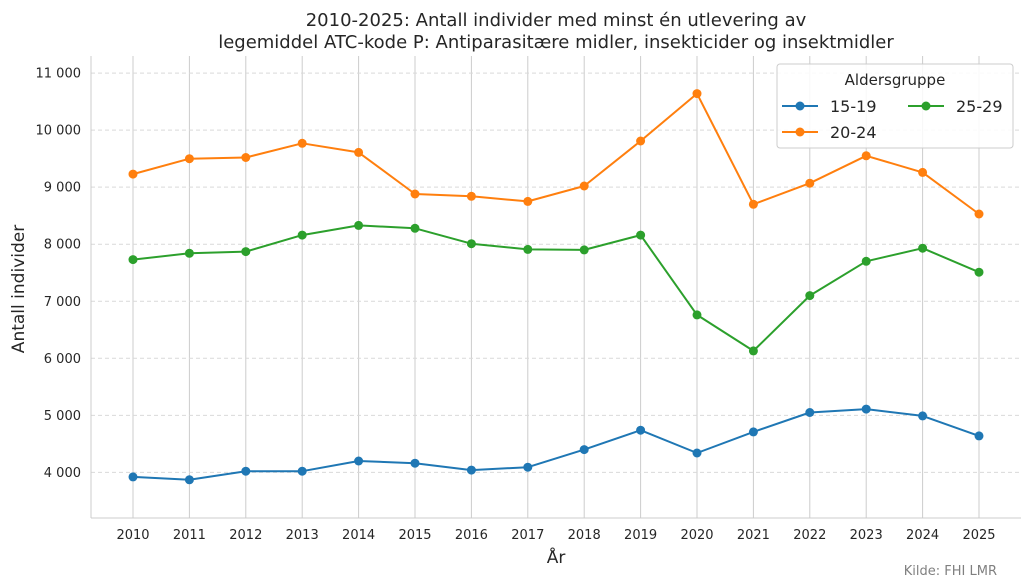  Describe the element at coordinates (189, 535) in the screenshot. I see `x-tick-label: 2011` at that location.